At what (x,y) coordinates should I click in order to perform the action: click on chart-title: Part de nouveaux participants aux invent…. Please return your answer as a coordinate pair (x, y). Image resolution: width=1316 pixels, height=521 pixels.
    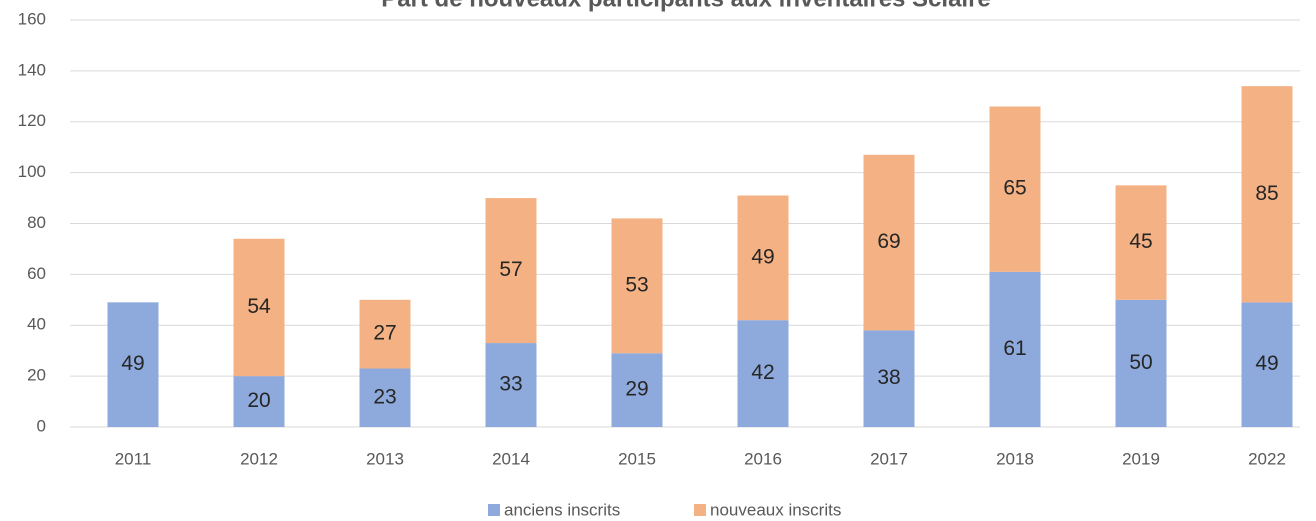
    Looking at the image, I should click on (686, 6).